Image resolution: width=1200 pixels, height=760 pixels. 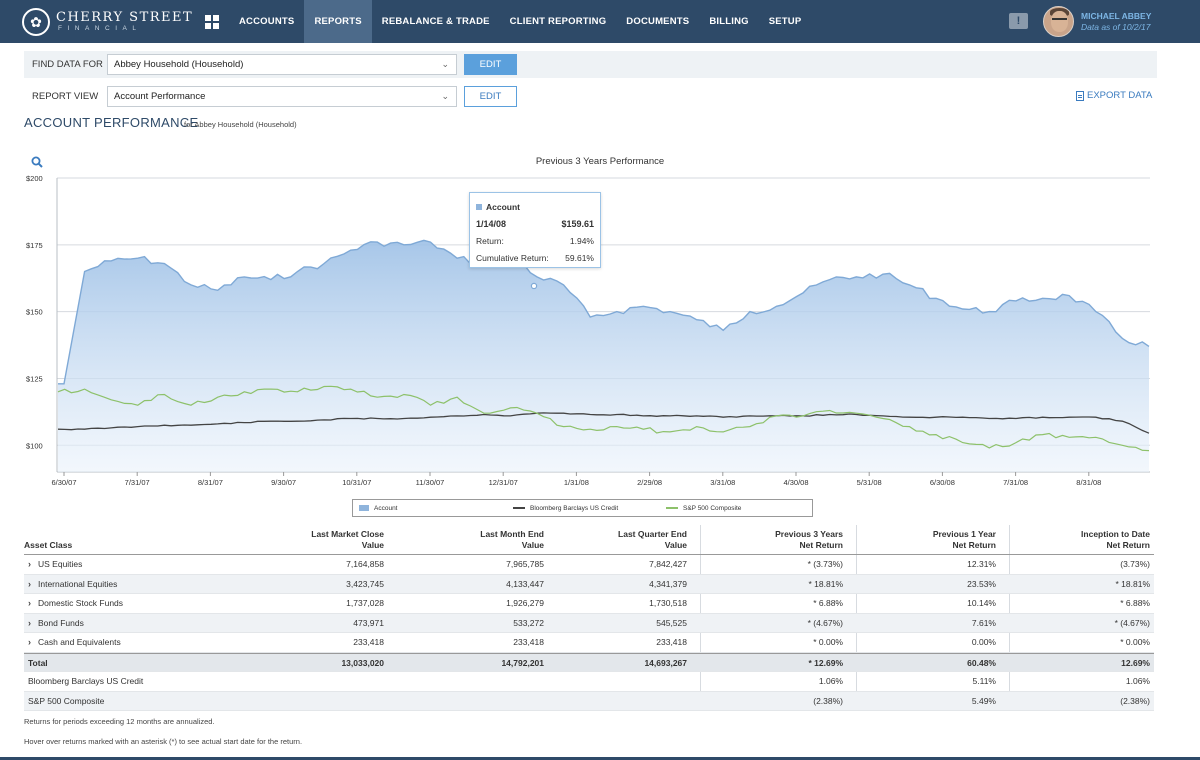 What do you see at coordinates (386, 508) in the screenshot?
I see `legend-label-account: Account` at bounding box center [386, 508].